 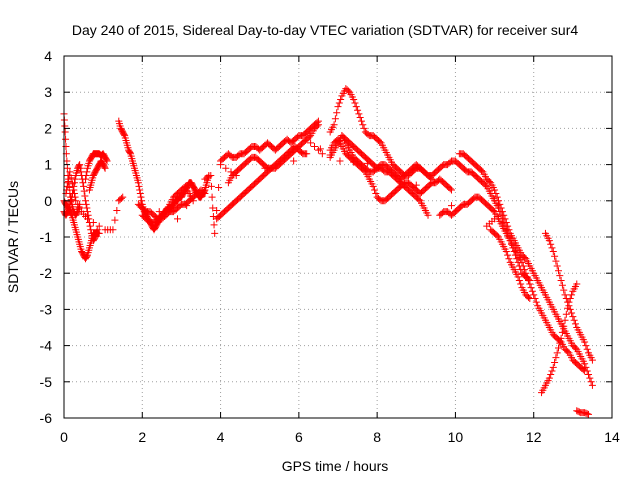 What do you see at coordinates (48, 201) in the screenshot?
I see `y-tick-label: 0` at bounding box center [48, 201].